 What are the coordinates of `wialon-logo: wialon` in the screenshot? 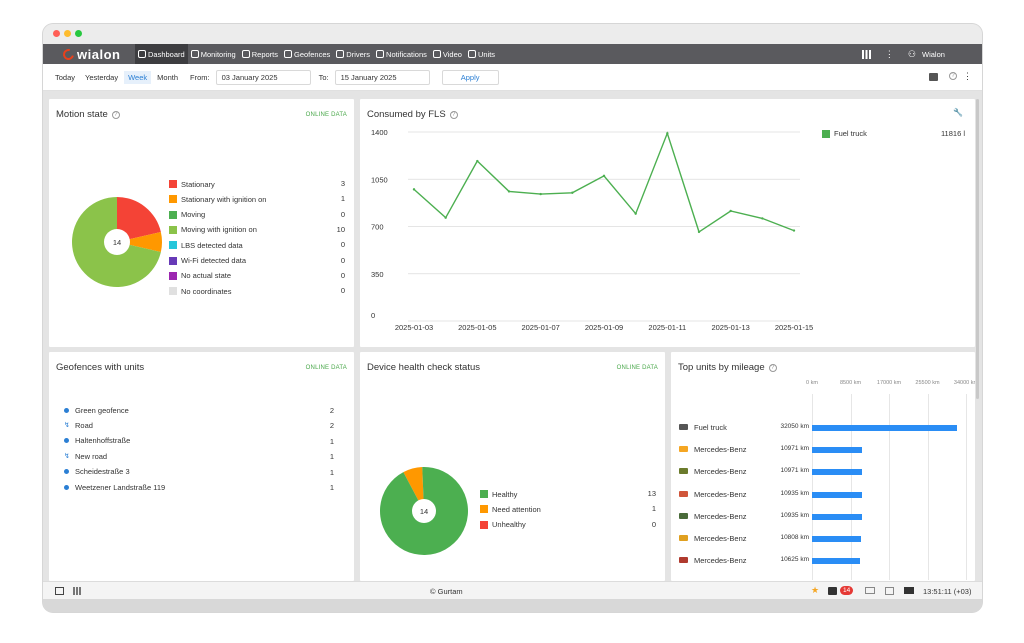 It's located at (90, 54).